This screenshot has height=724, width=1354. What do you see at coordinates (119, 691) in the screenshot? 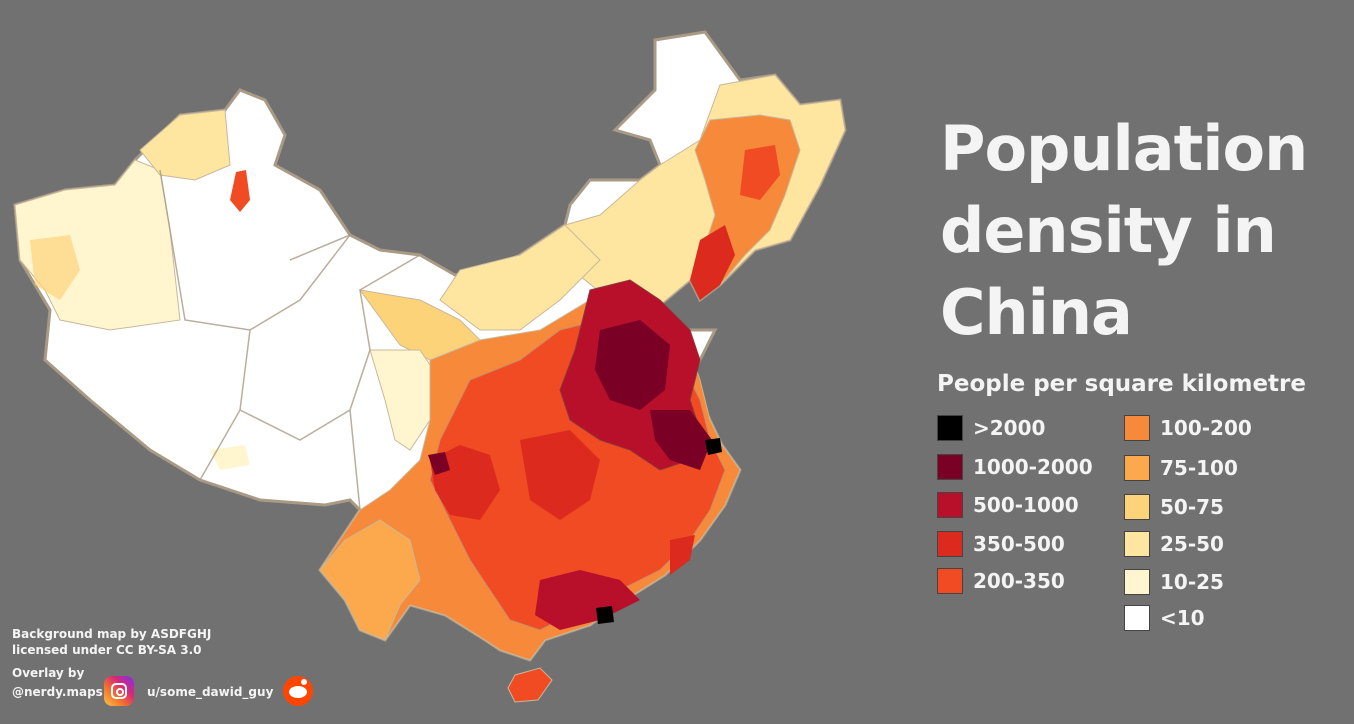
I see `instagram-icon` at bounding box center [119, 691].